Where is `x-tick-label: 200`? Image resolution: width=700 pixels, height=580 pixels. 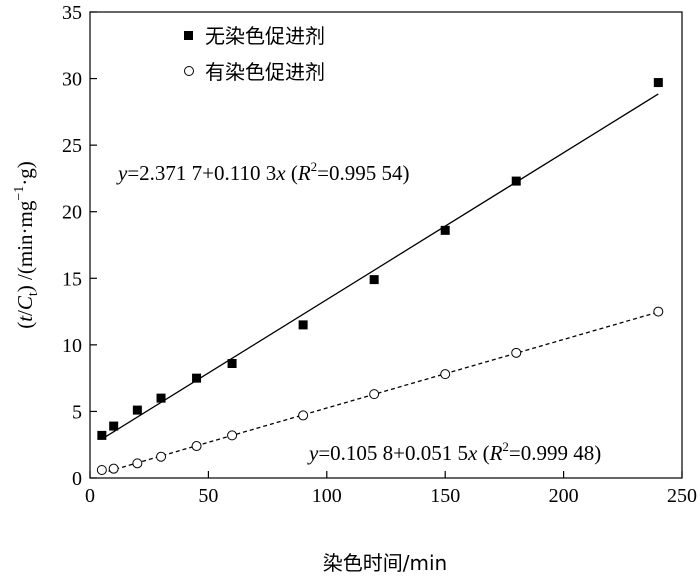
x-tick-label: 200 is located at coordinates (564, 496).